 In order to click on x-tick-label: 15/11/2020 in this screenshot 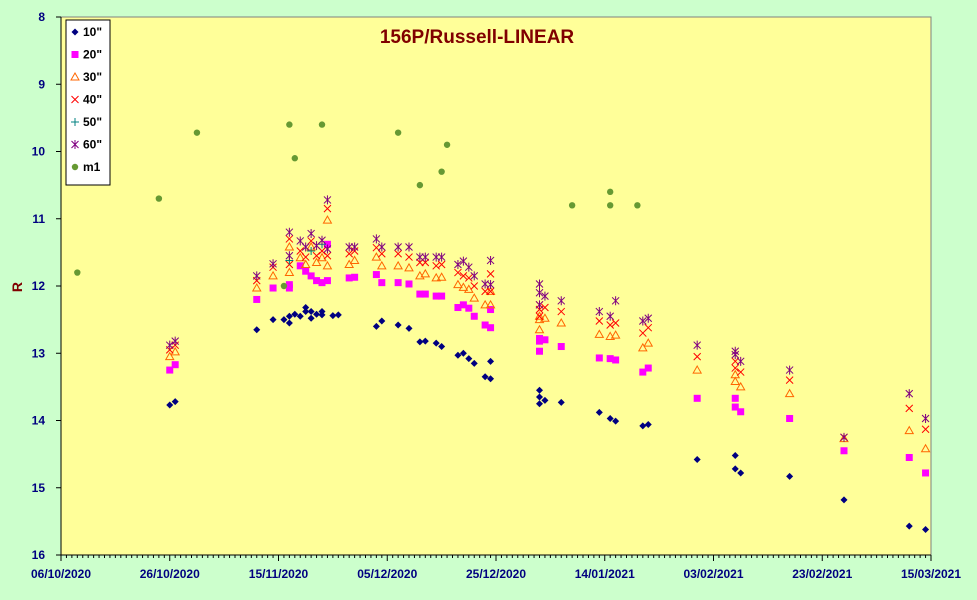, I will do `click(279, 574)`.